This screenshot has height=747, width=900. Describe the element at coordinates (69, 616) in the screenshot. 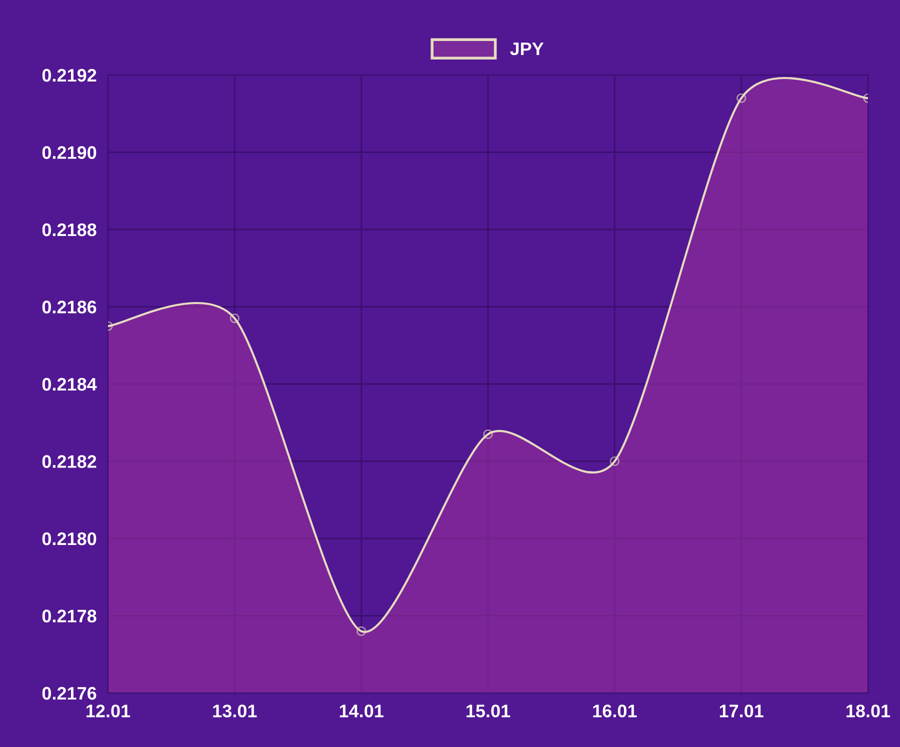

I see `y-tick-label: 0.2178` at that location.